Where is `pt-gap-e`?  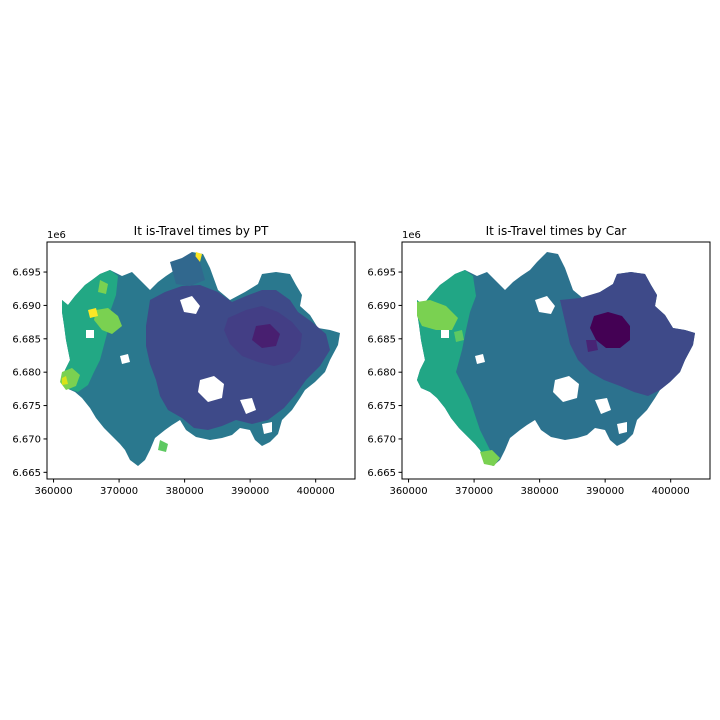 pt-gap-e is located at coordinates (90, 334).